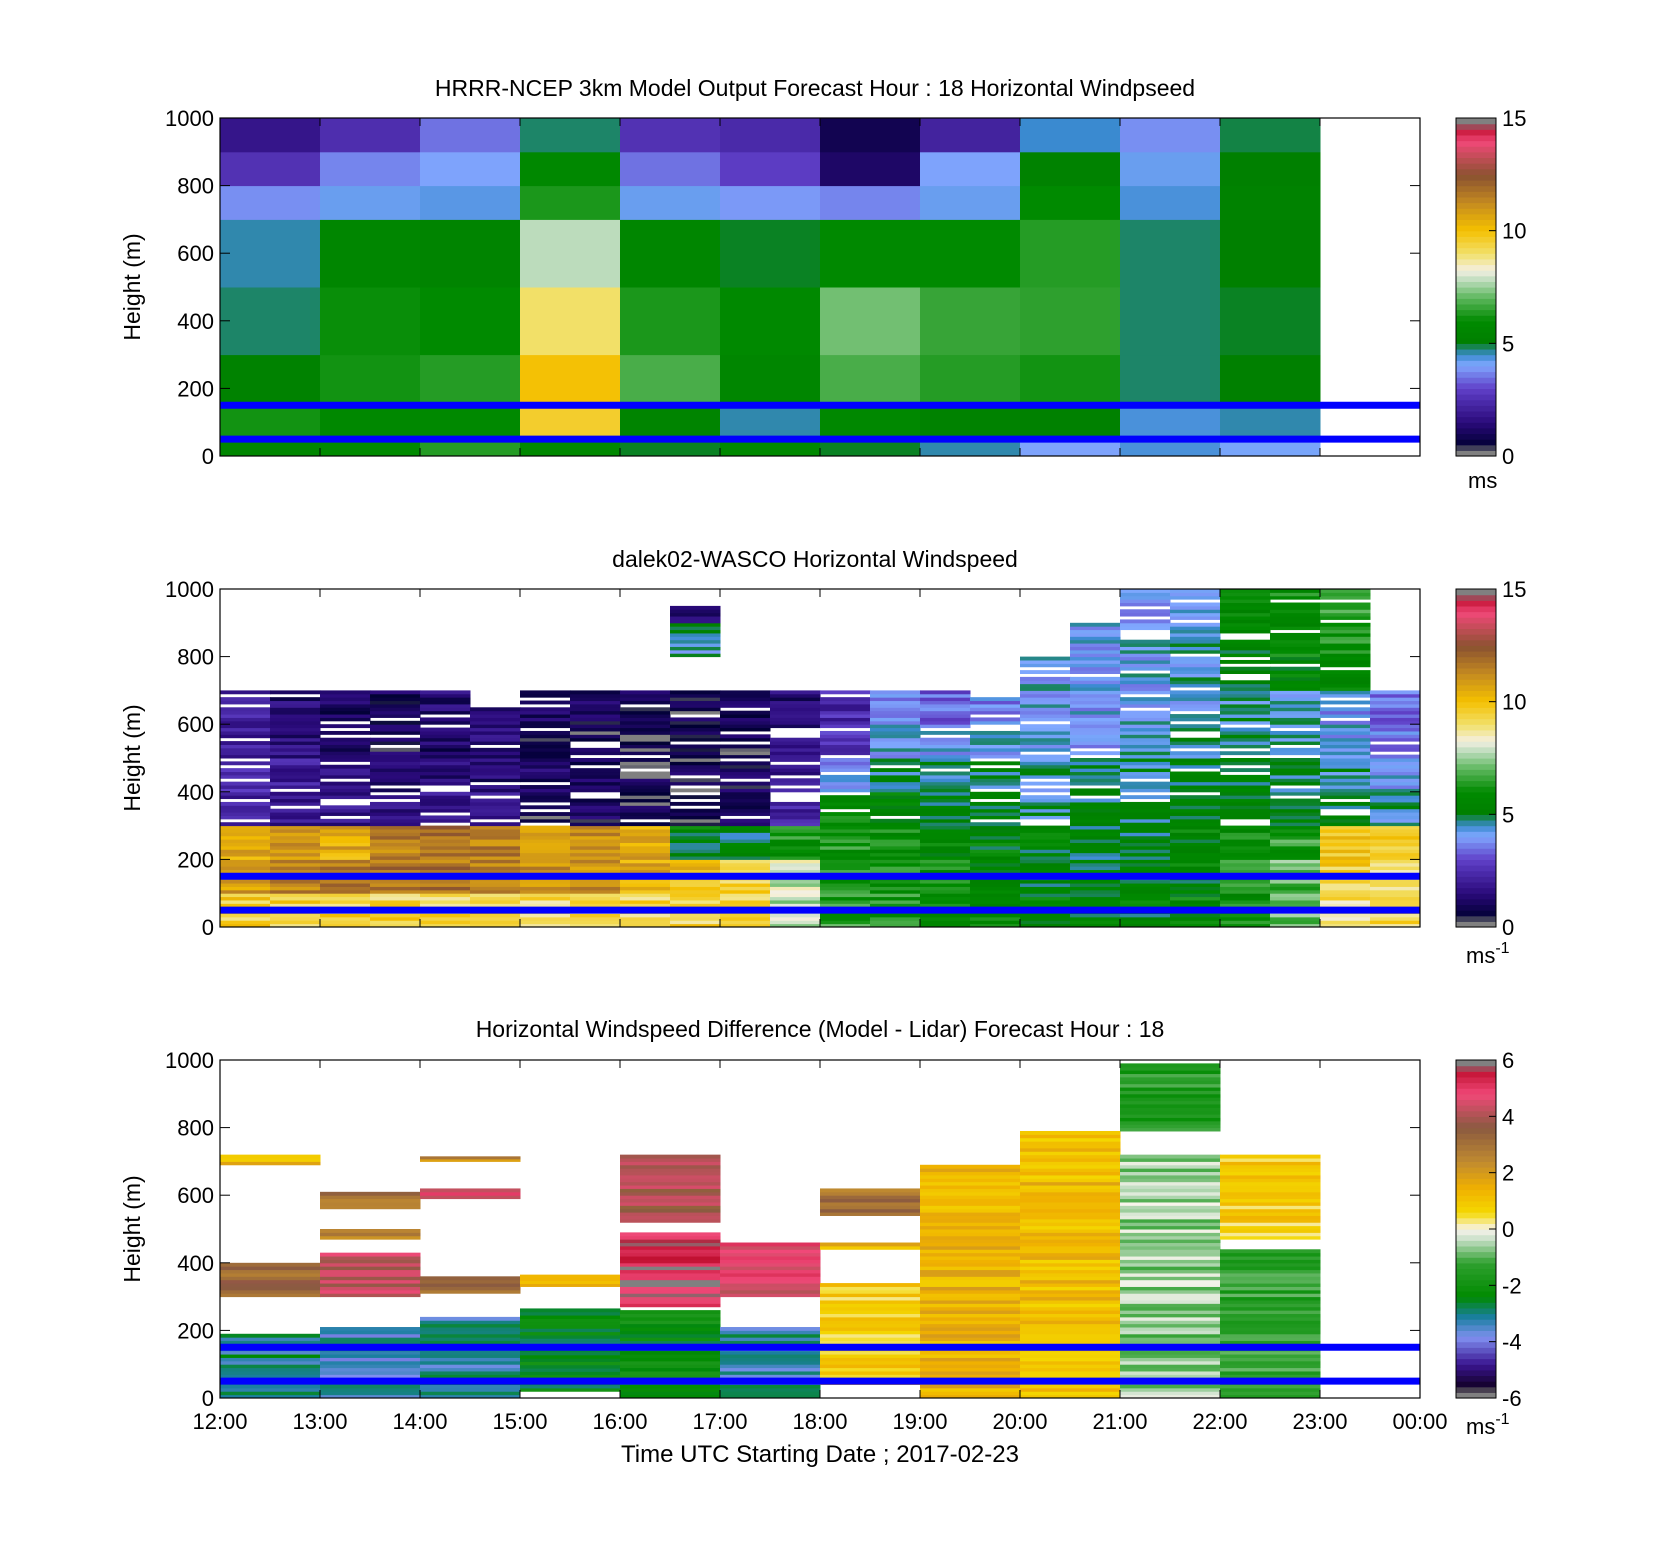 This screenshot has width=1680, height=1561. I want to click on panel-difference-reference-lines, so click(820, 1364).